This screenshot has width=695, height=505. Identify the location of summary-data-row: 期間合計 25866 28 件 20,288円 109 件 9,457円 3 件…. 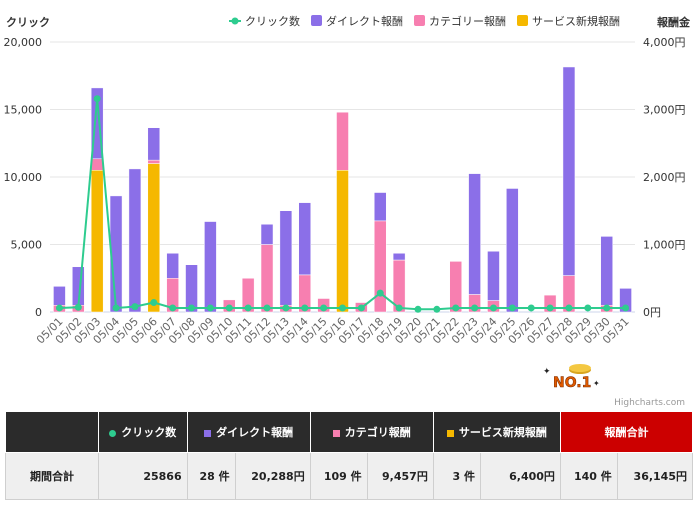
(349, 476).